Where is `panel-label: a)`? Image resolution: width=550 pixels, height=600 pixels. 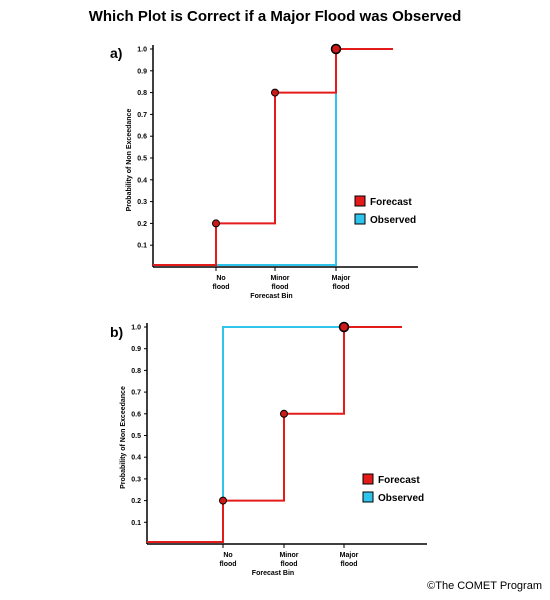 panel-label: a) is located at coordinates (116, 53).